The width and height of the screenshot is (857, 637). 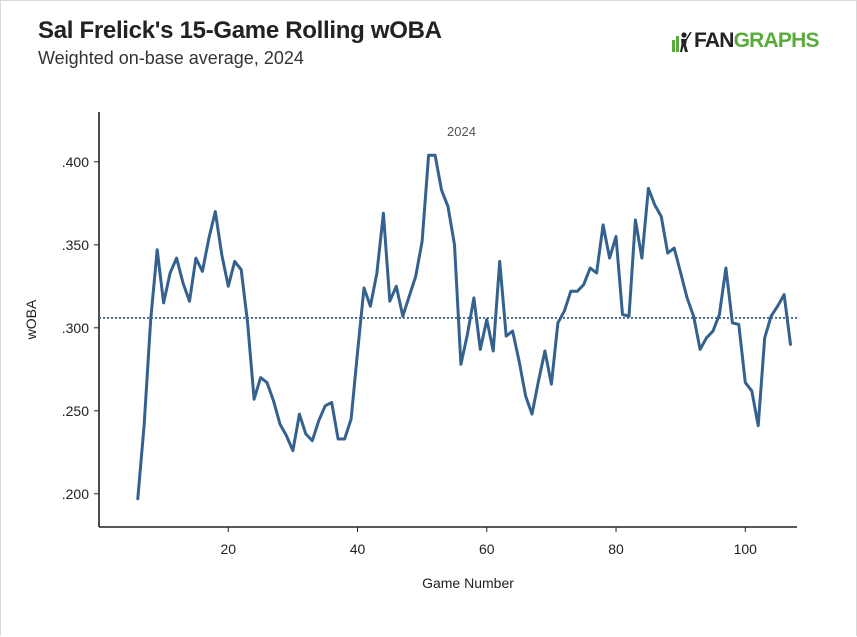 What do you see at coordinates (75, 411) in the screenshot?
I see `y-tick-label: .250` at bounding box center [75, 411].